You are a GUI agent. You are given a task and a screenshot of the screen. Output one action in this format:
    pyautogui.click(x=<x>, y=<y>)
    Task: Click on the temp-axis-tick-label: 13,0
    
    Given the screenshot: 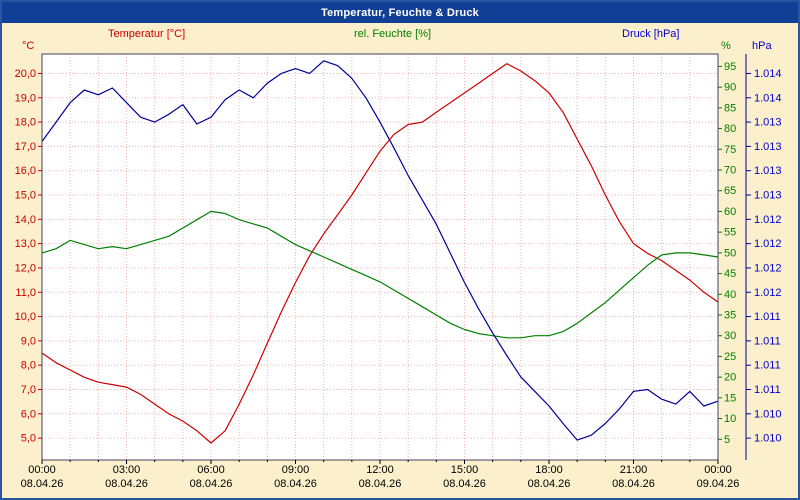 What is the action you would take?
    pyautogui.click(x=25, y=244)
    